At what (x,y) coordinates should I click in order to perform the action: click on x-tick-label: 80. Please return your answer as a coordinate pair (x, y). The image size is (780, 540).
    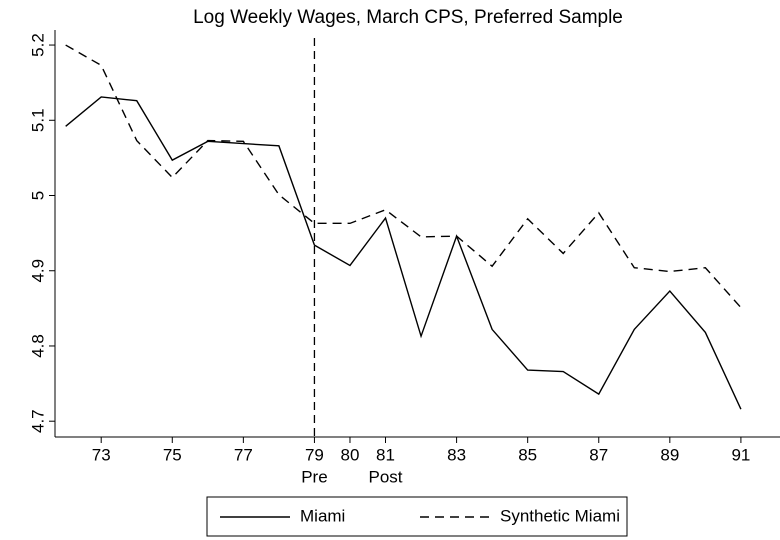
    Looking at the image, I should click on (350, 454).